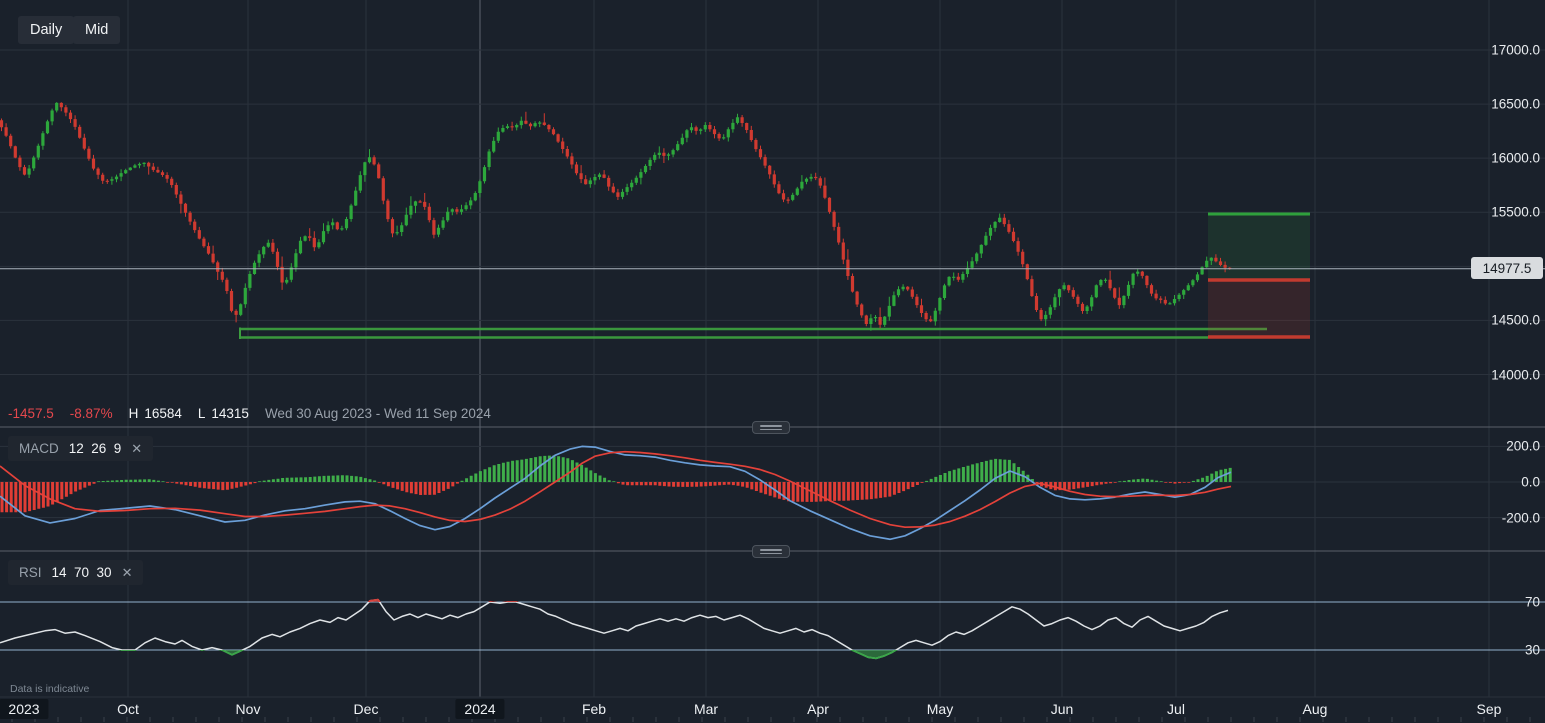 The height and width of the screenshot is (723, 1545). Describe the element at coordinates (1520, 518) in the screenshot. I see `macd-axis-label: -200.0` at that location.